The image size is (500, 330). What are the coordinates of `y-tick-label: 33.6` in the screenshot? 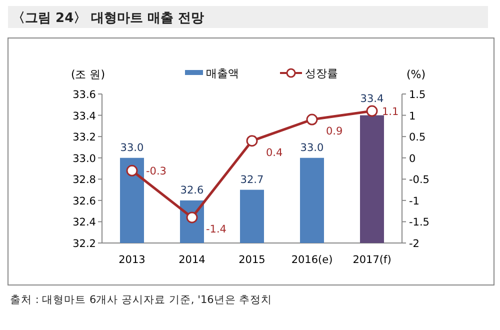 It's located at (84, 95).